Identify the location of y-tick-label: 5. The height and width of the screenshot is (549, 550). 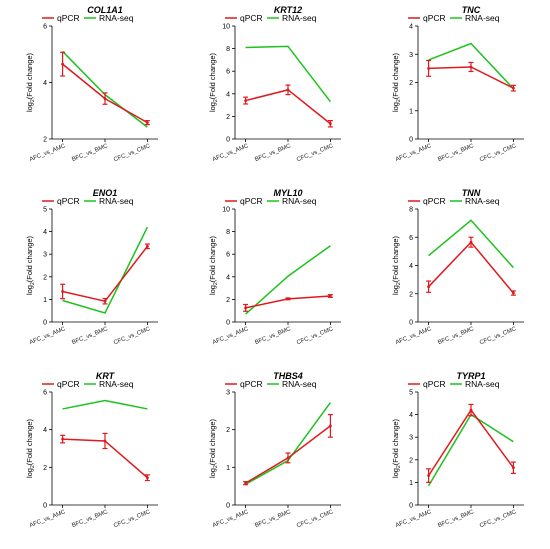
(45, 210).